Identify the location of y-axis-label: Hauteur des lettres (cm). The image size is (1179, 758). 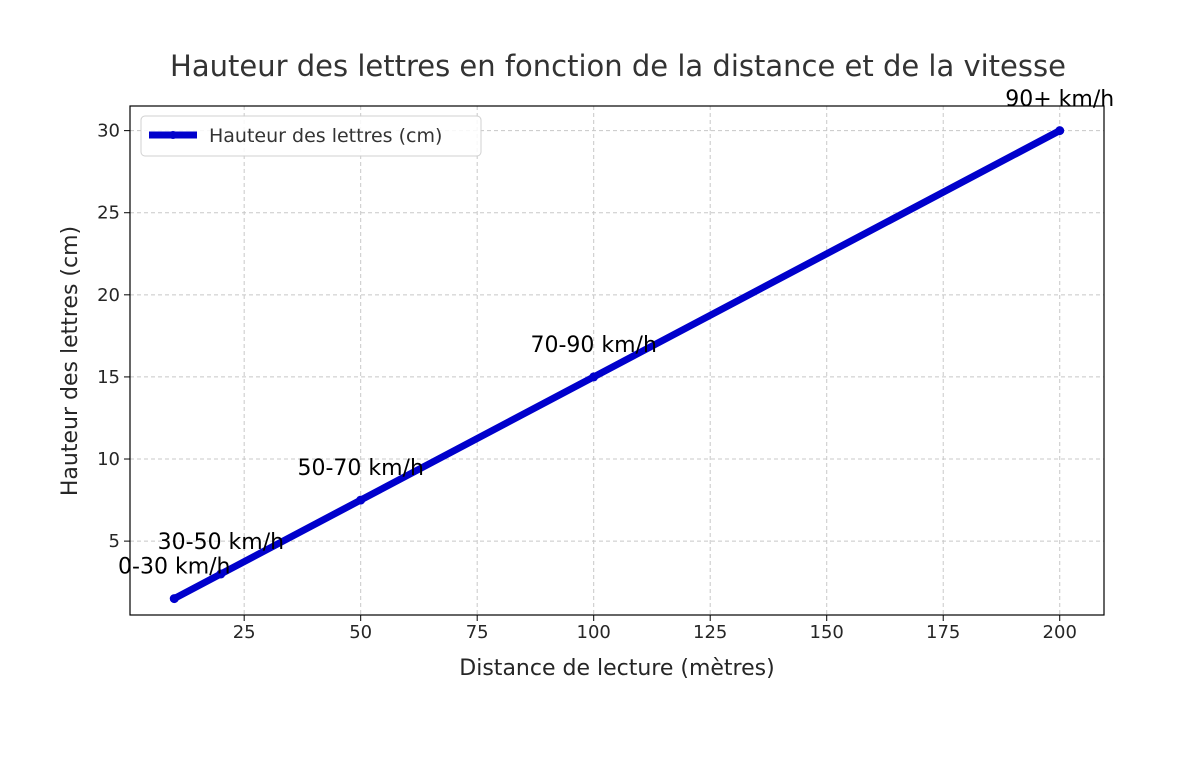
(70, 361).